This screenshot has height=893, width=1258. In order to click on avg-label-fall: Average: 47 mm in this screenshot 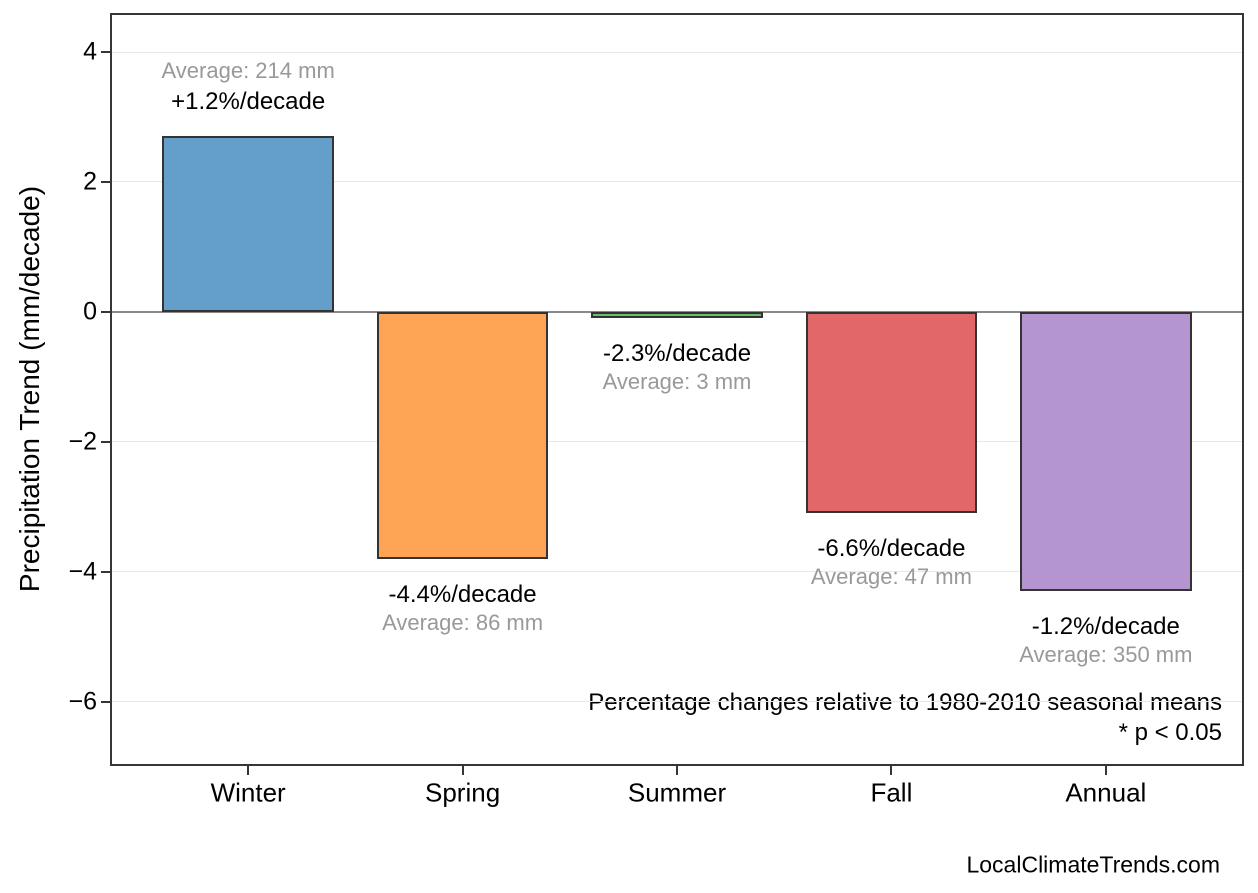, I will do `click(891, 577)`.